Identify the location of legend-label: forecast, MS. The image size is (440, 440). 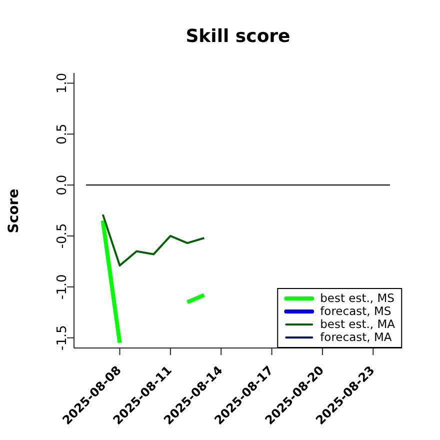
(356, 311).